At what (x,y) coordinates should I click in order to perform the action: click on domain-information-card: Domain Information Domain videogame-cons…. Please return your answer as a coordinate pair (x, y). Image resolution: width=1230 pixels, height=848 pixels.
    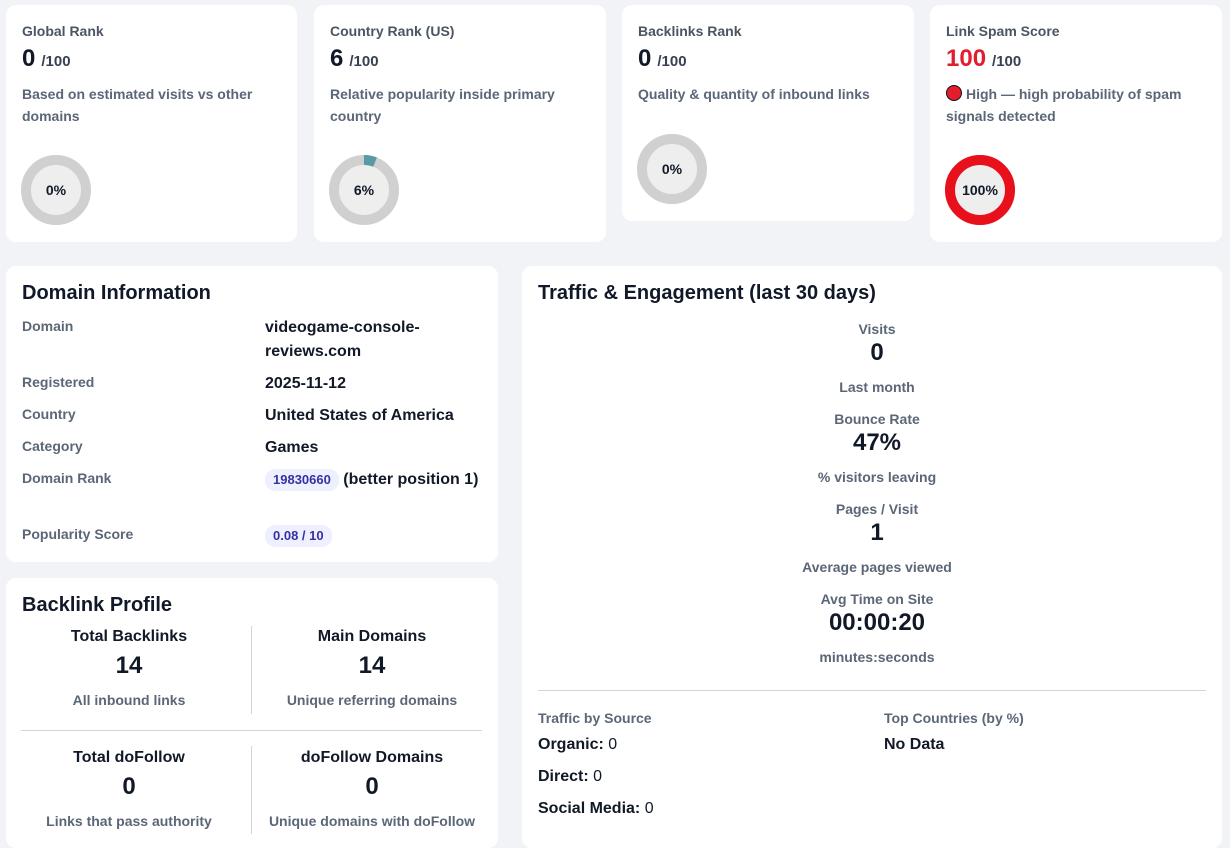
    Looking at the image, I should click on (252, 414).